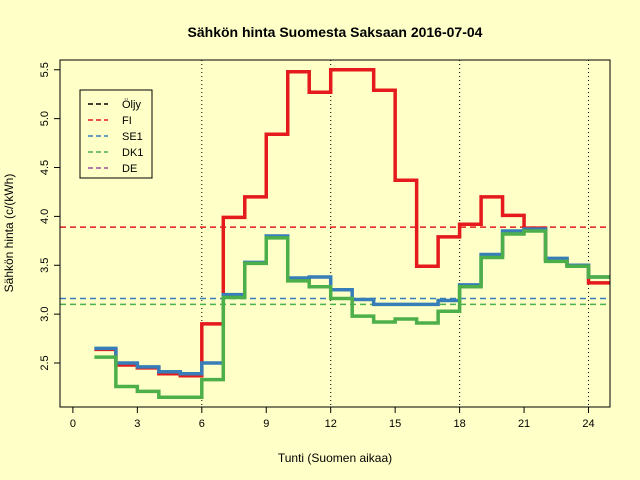  I want to click on y-tick-label: 5.0, so click(45, 118).